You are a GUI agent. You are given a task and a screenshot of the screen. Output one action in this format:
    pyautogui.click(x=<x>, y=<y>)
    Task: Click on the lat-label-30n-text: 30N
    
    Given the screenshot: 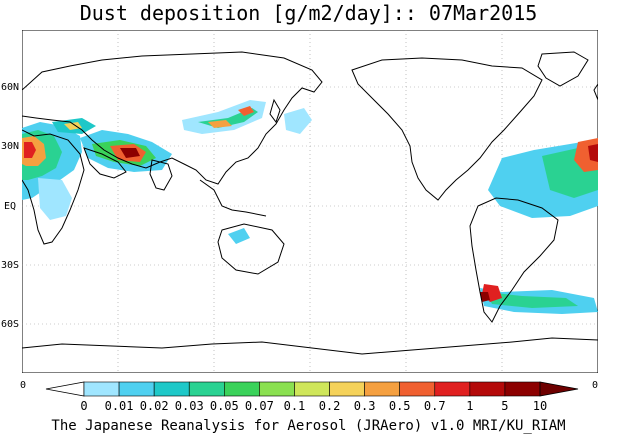 What is the action you would take?
    pyautogui.click(x=10, y=146)
    